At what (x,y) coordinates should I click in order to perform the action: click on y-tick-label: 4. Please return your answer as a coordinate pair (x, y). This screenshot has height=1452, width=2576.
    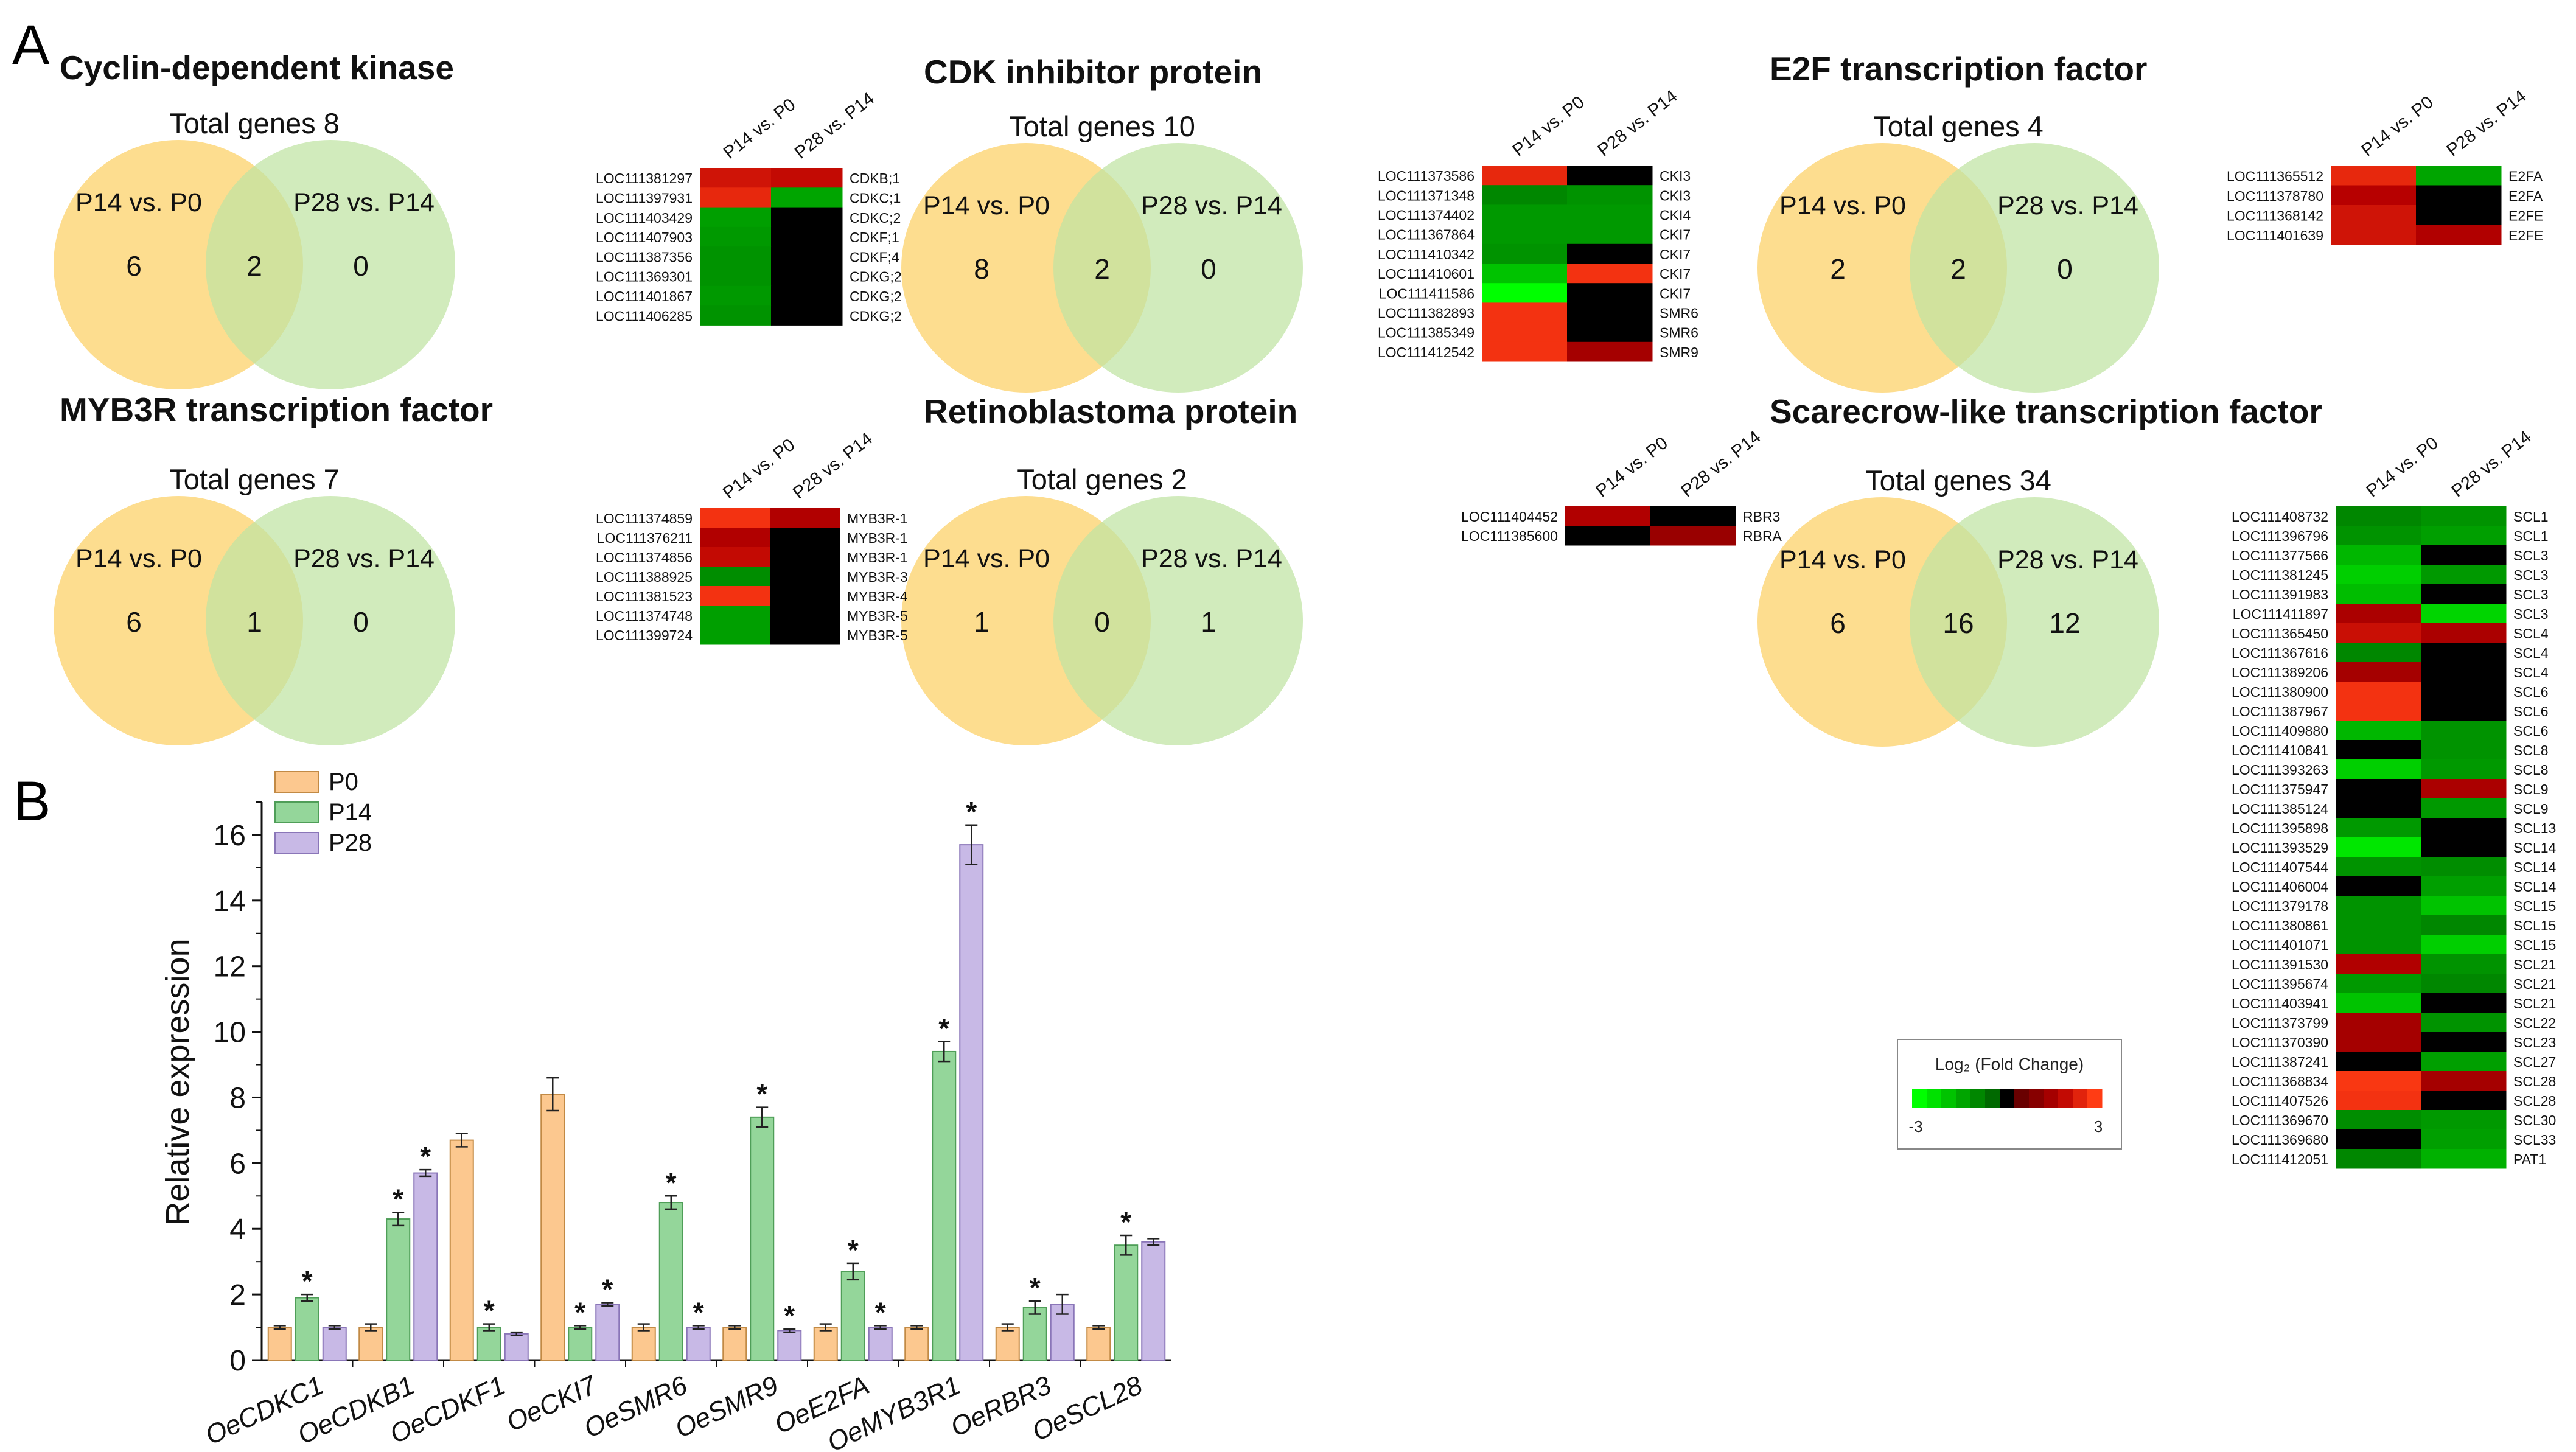
    Looking at the image, I should click on (237, 1229).